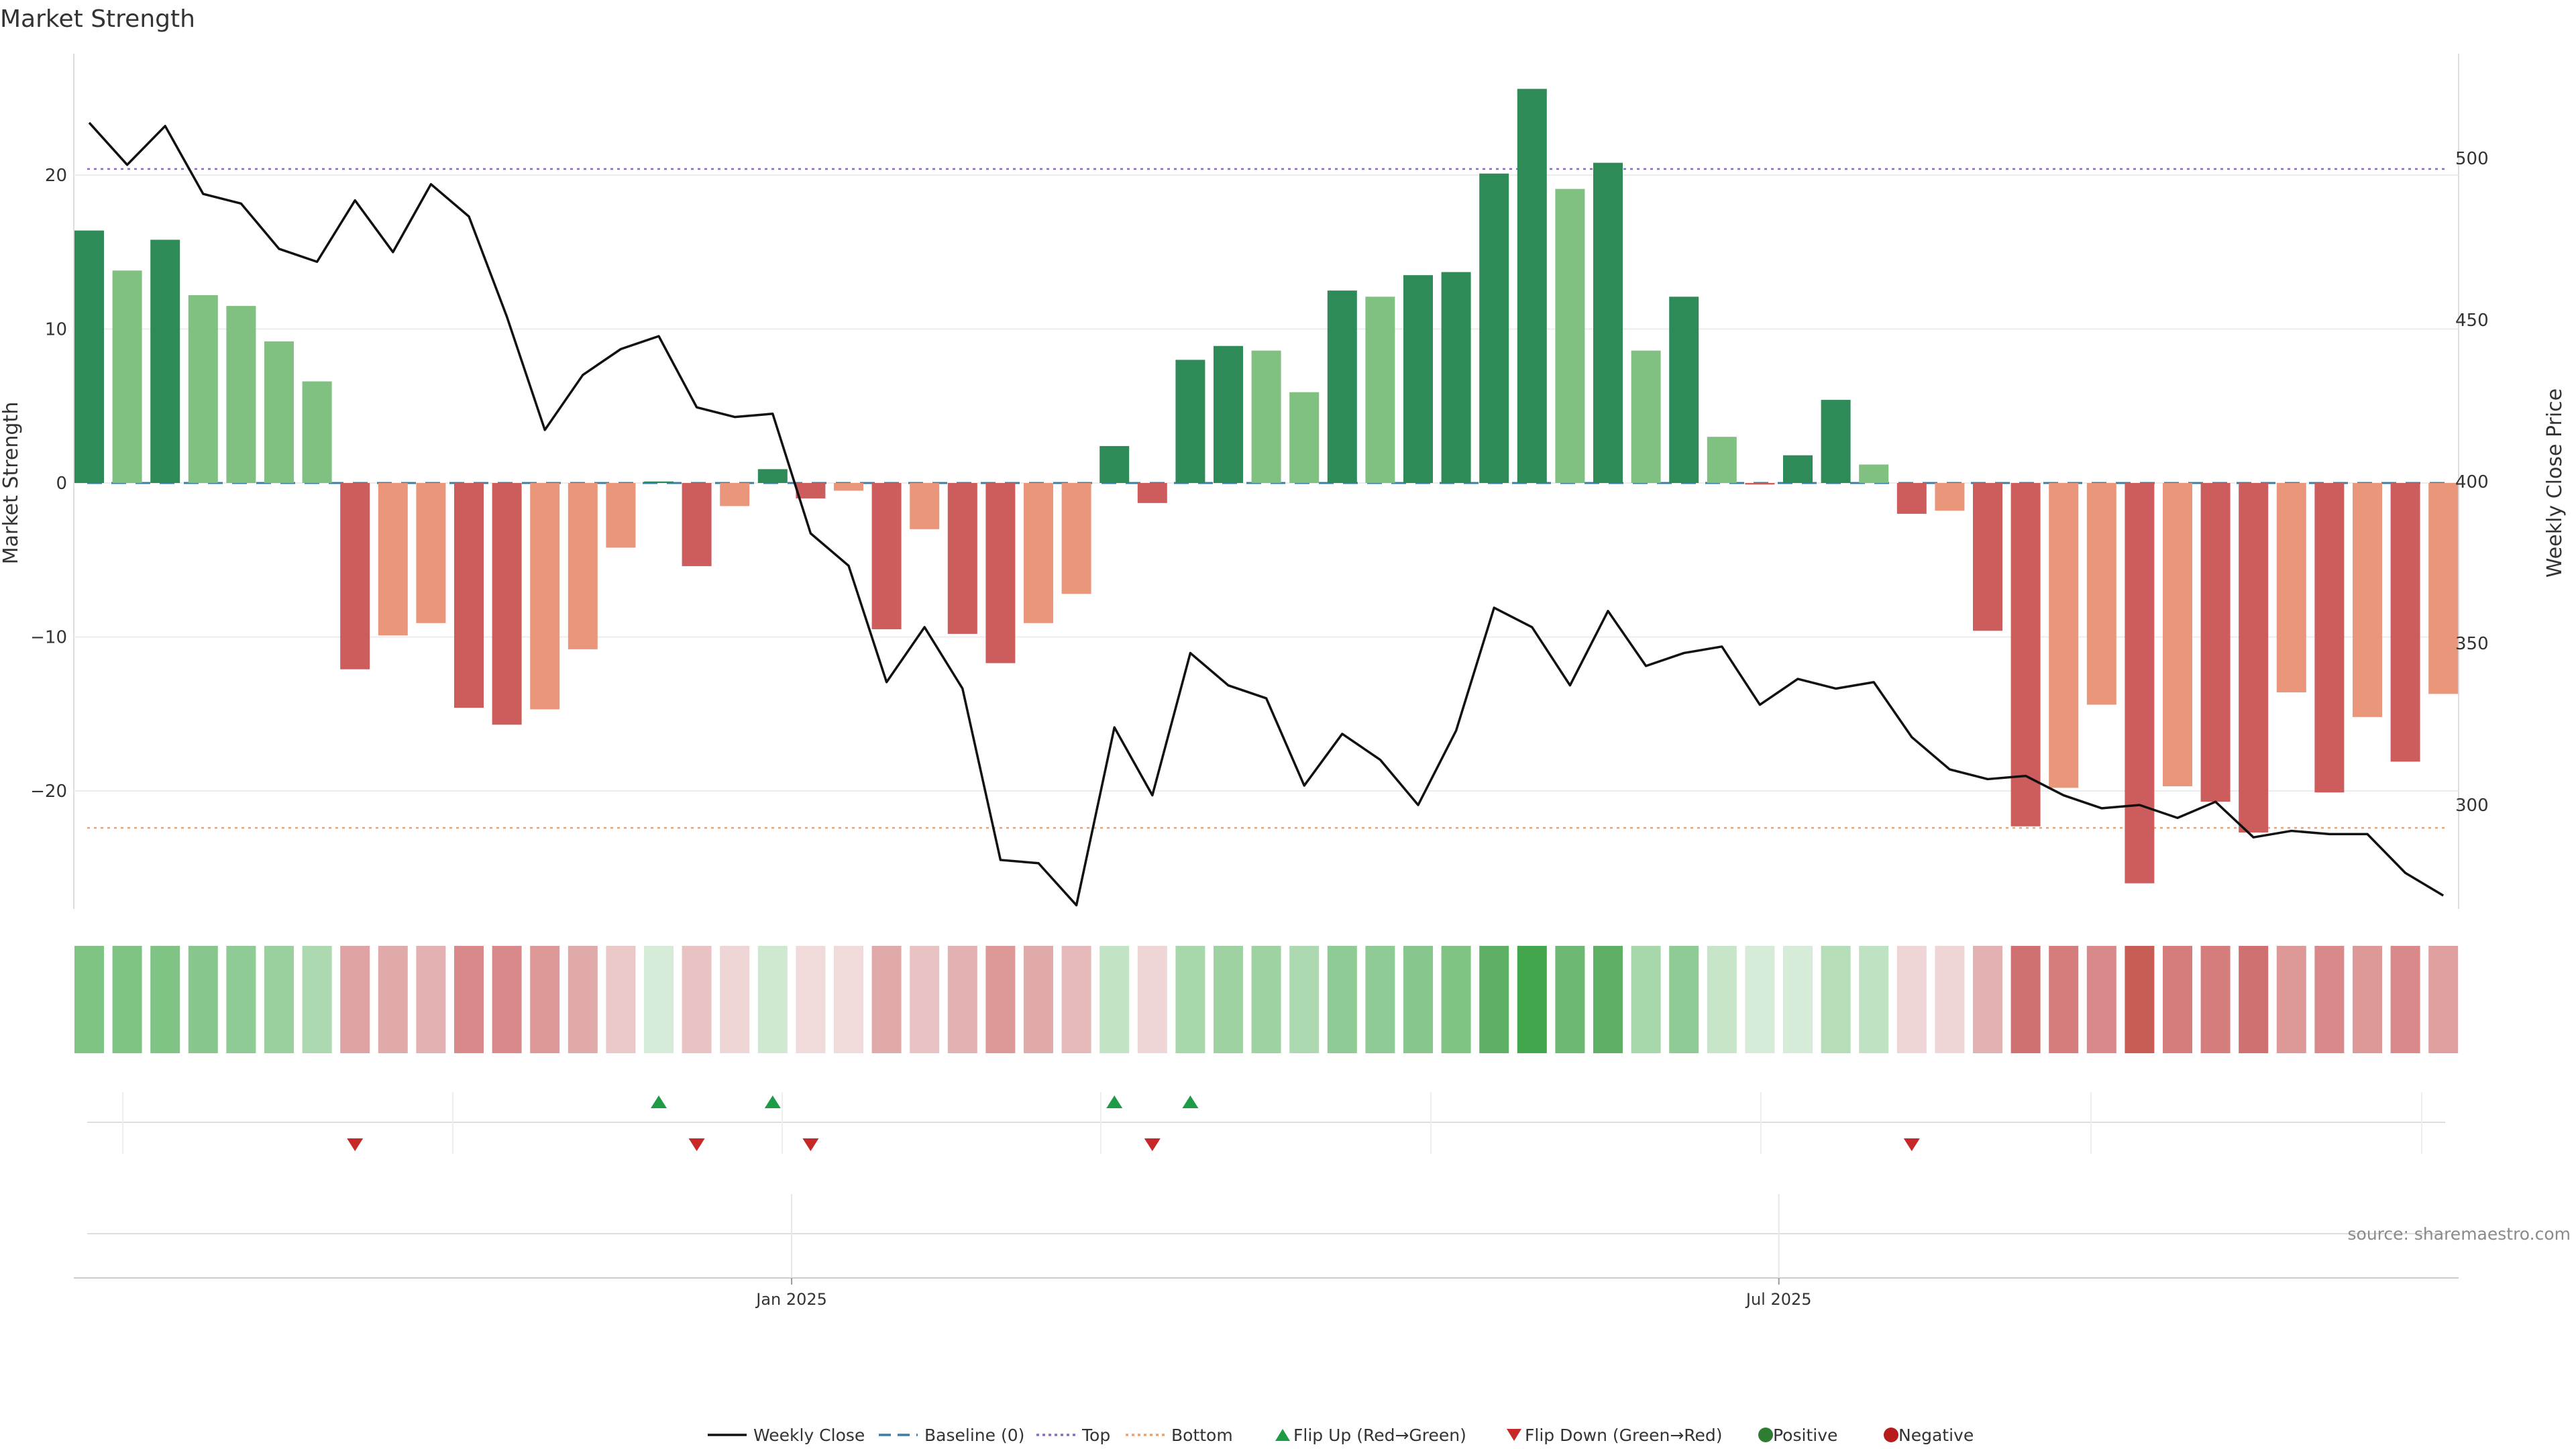 The width and height of the screenshot is (2576, 1449). Describe the element at coordinates (1202, 1435) in the screenshot. I see `legend-label: Bottom` at that location.